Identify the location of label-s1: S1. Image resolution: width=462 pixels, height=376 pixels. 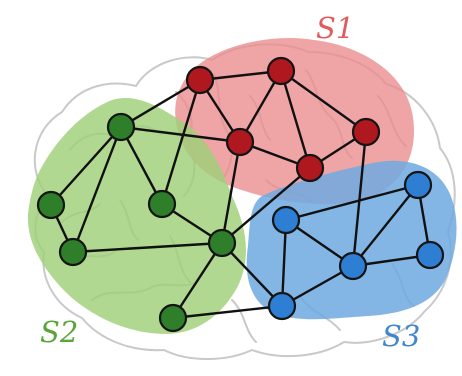
(335, 28).